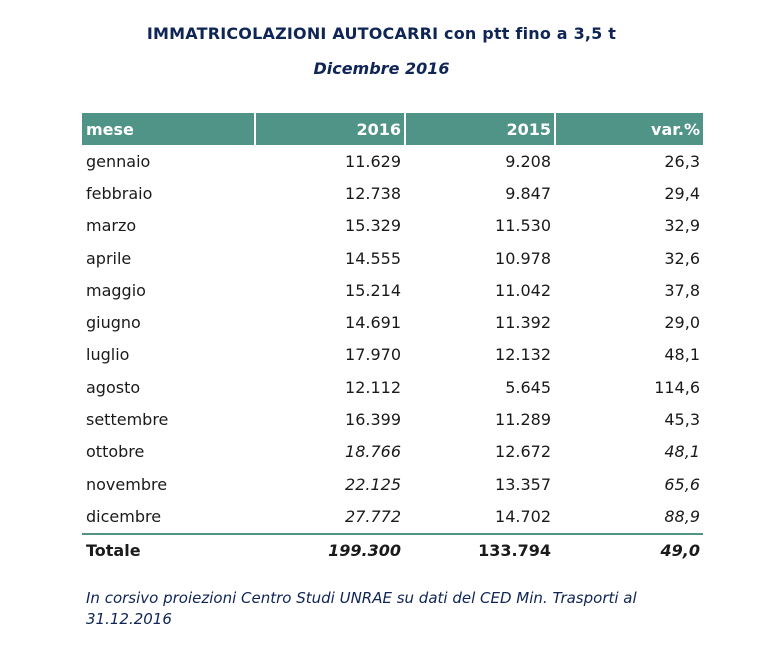 The image size is (763, 648). I want to click on cell-2015: 11.392, so click(523, 323).